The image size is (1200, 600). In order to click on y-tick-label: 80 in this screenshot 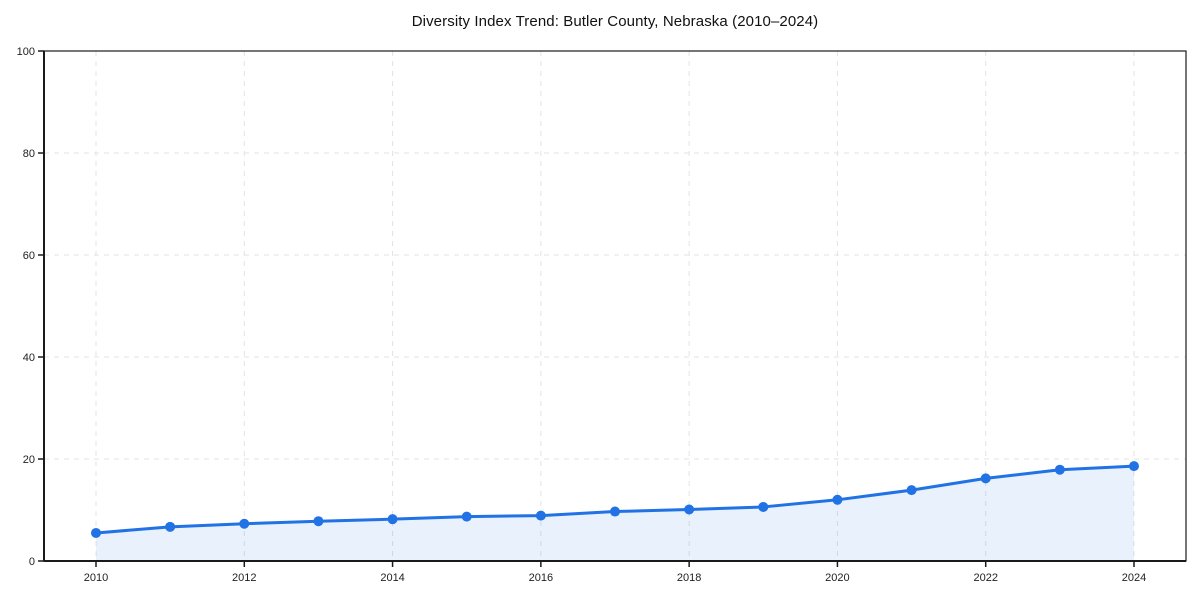, I will do `click(29, 154)`.